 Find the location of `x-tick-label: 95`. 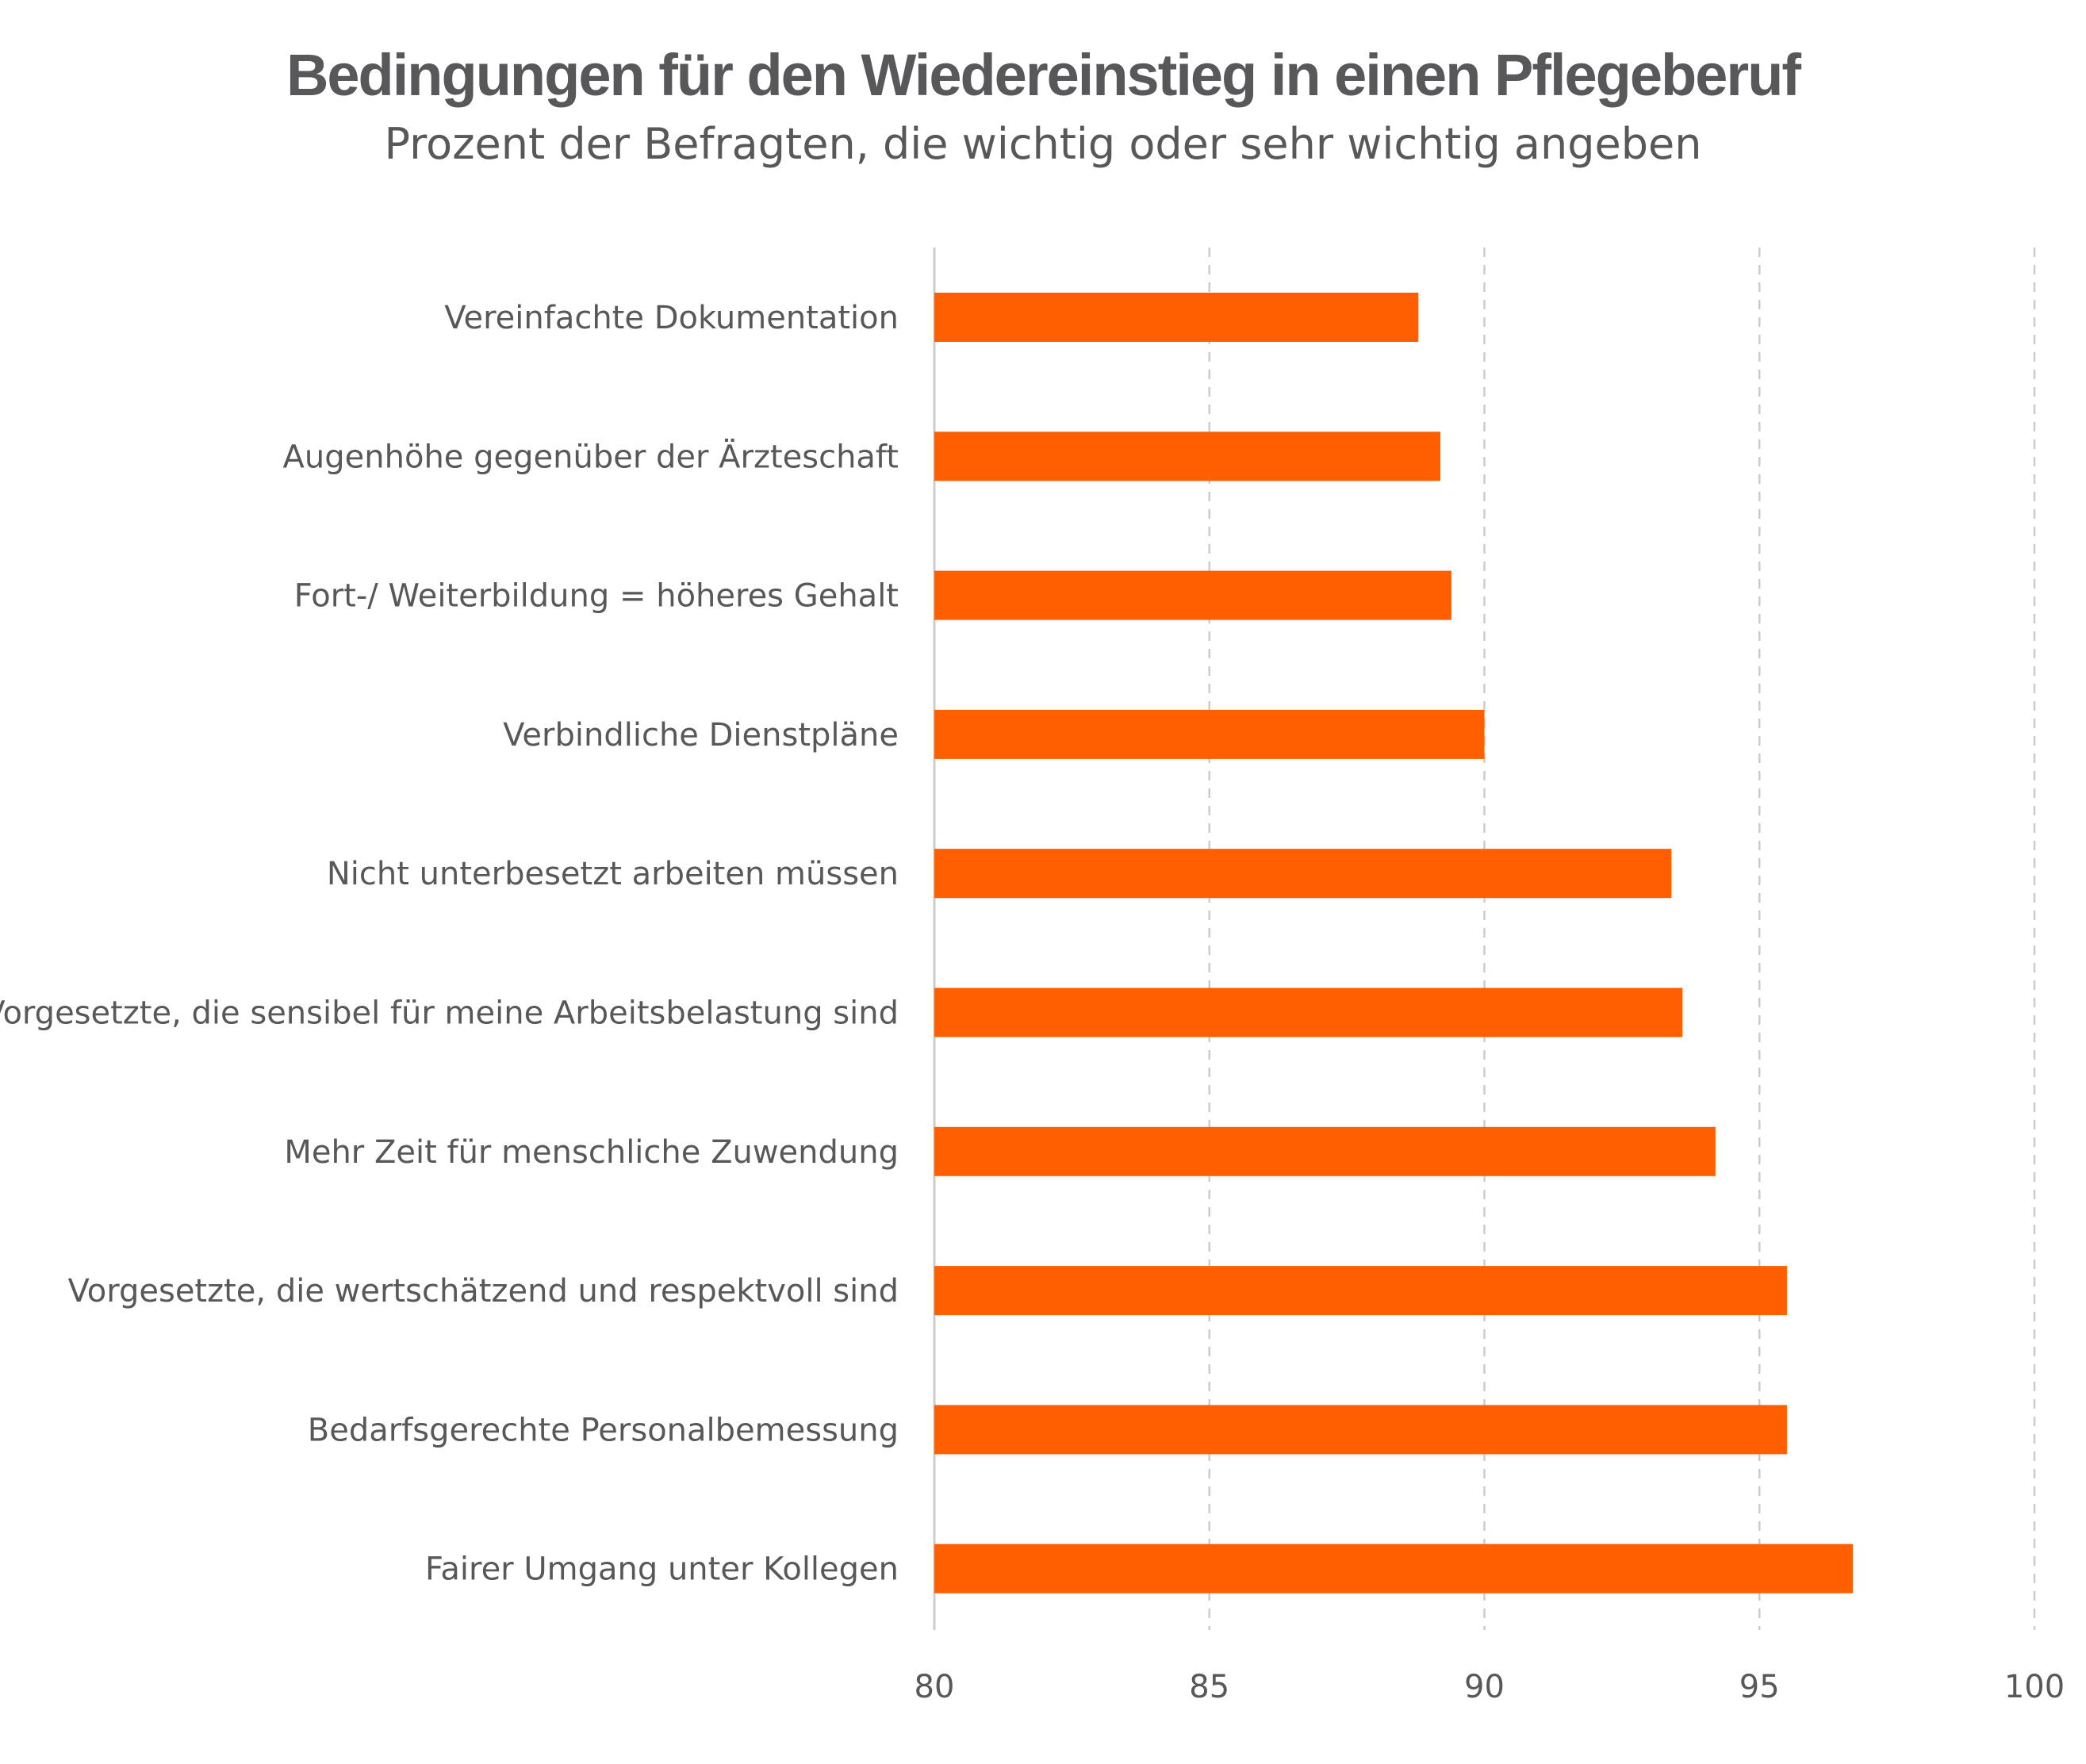

x-tick-label: 95 is located at coordinates (1760, 1687).